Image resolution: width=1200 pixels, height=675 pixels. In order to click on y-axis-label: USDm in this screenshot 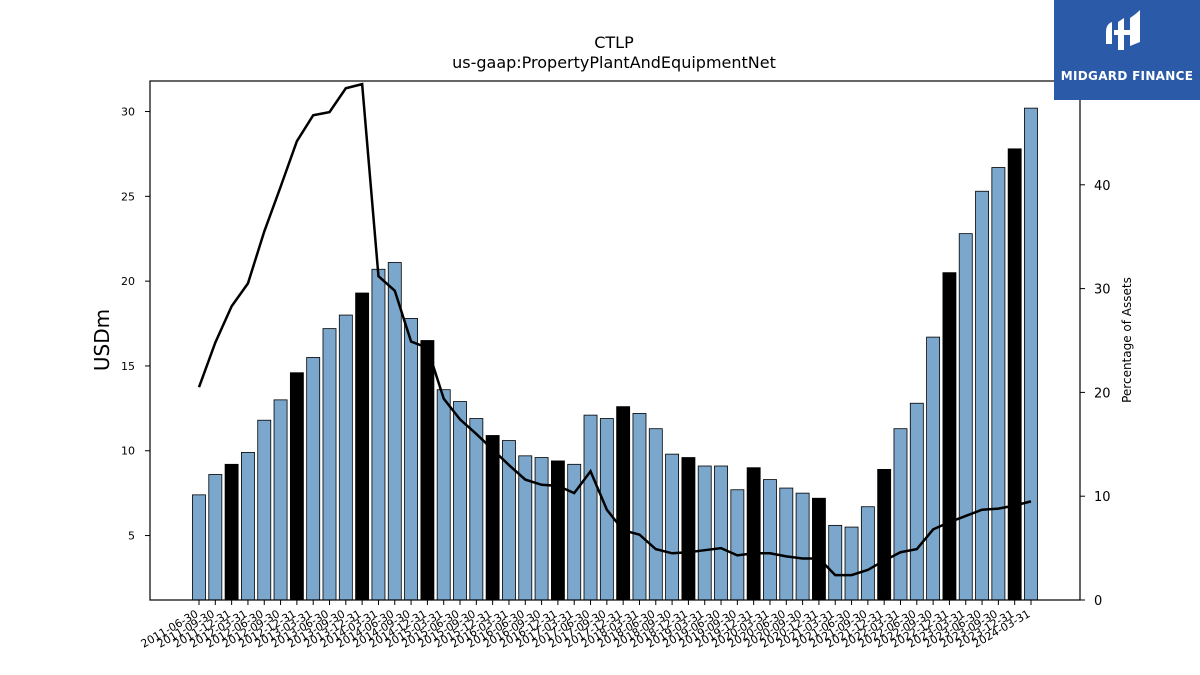, I will do `click(102, 340)`.